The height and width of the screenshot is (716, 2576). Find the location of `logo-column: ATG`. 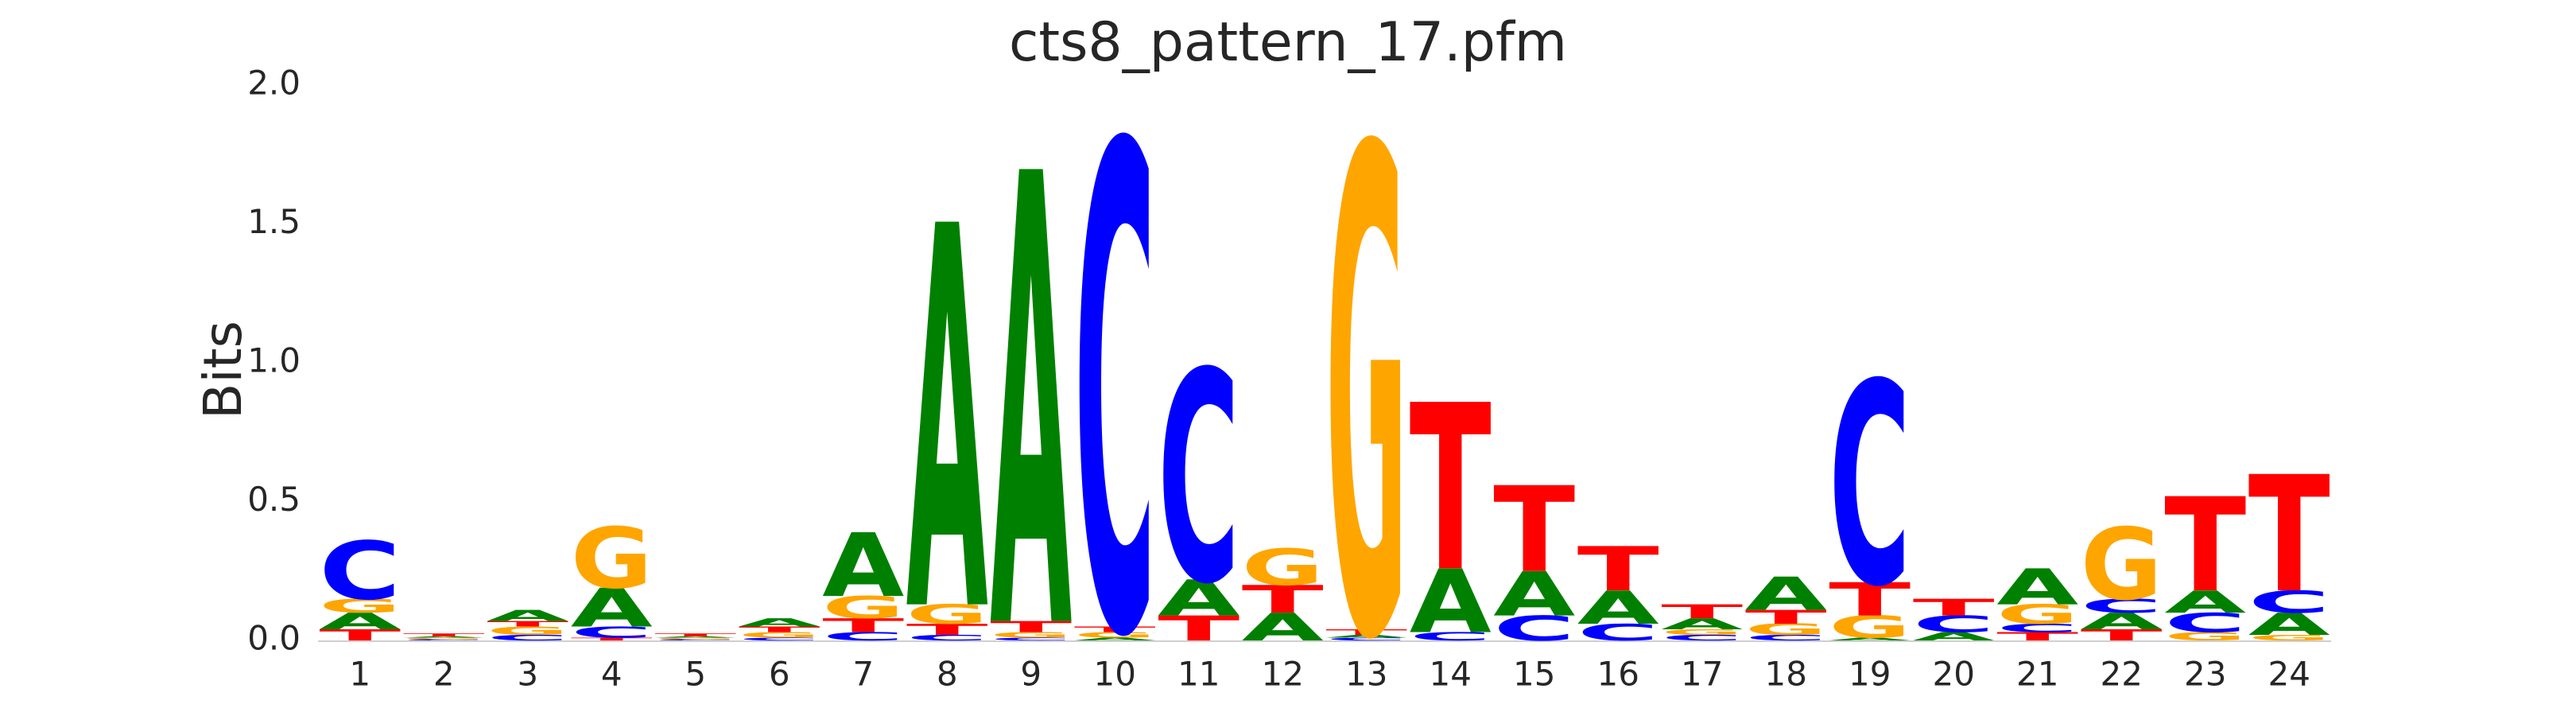

logo-column: ATG is located at coordinates (1283, 594).